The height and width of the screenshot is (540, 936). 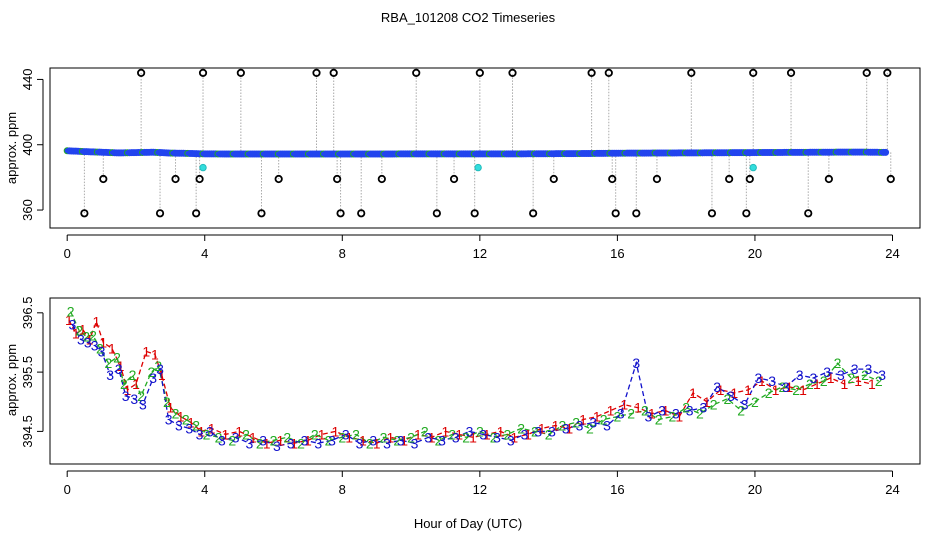 What do you see at coordinates (753, 167) in the screenshot?
I see `top-cyan-point` at bounding box center [753, 167].